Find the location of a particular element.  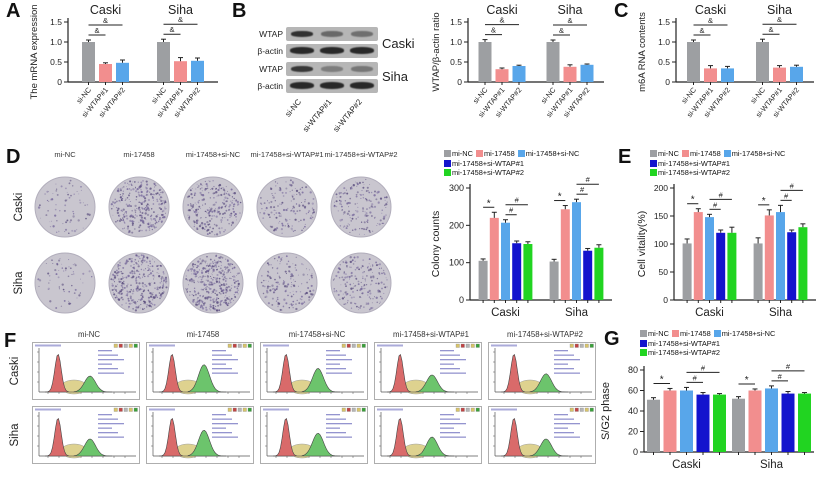

svg-text: 300 is located at coordinates (456, 188).